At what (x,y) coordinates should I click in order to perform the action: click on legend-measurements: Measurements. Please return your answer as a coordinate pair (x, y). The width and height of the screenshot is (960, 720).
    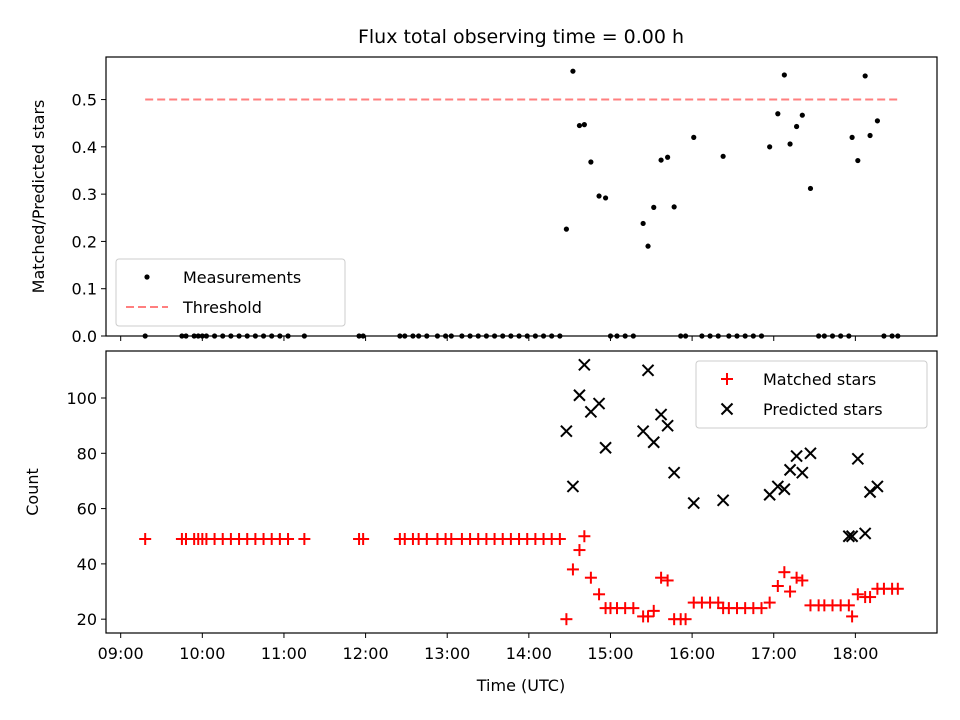
    Looking at the image, I should click on (242, 277).